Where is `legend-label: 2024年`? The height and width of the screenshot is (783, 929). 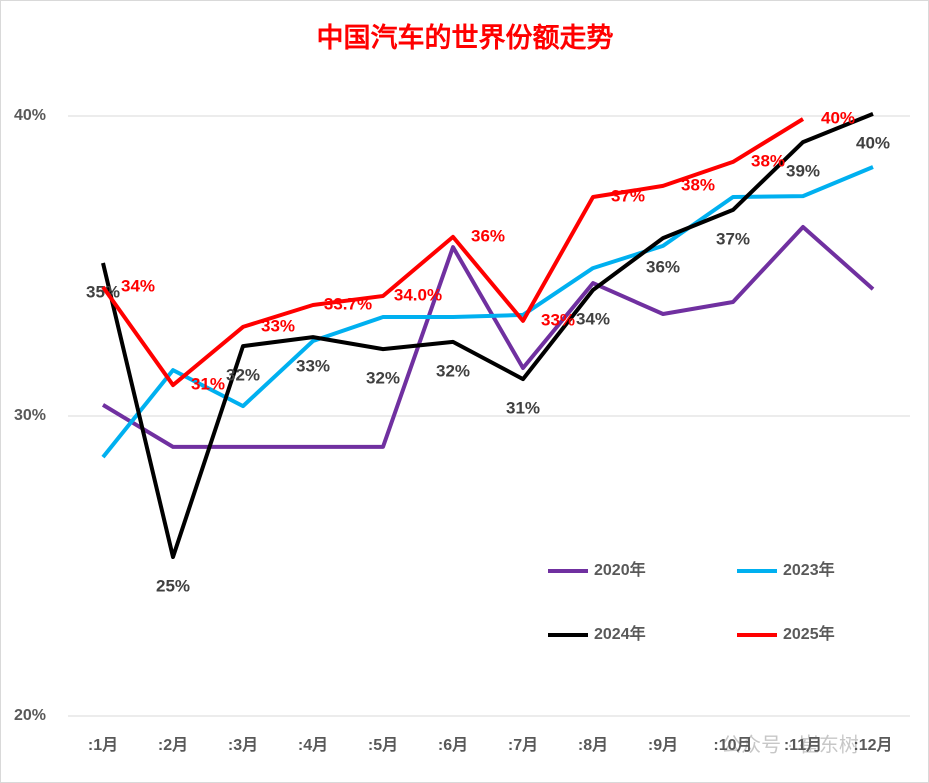
legend-label: 2024年 is located at coordinates (620, 633).